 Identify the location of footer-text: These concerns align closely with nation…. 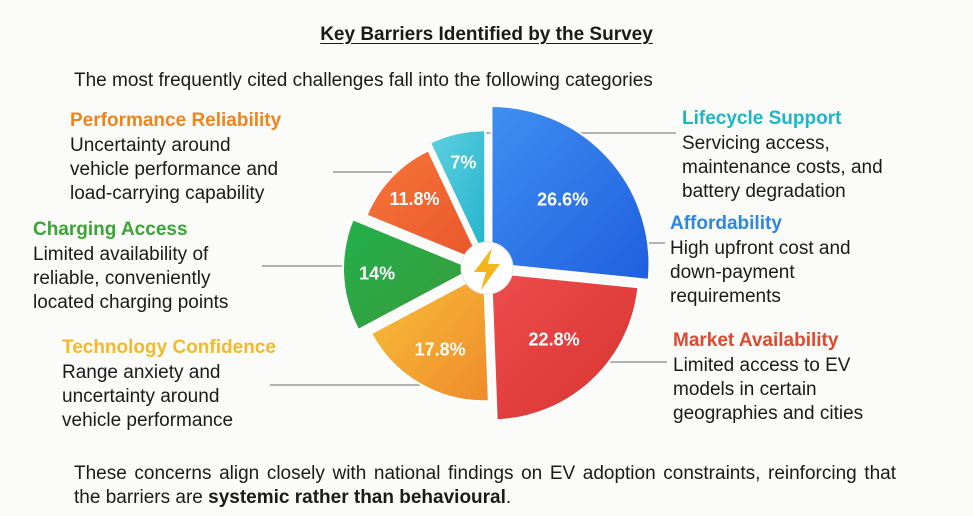
(485, 486).